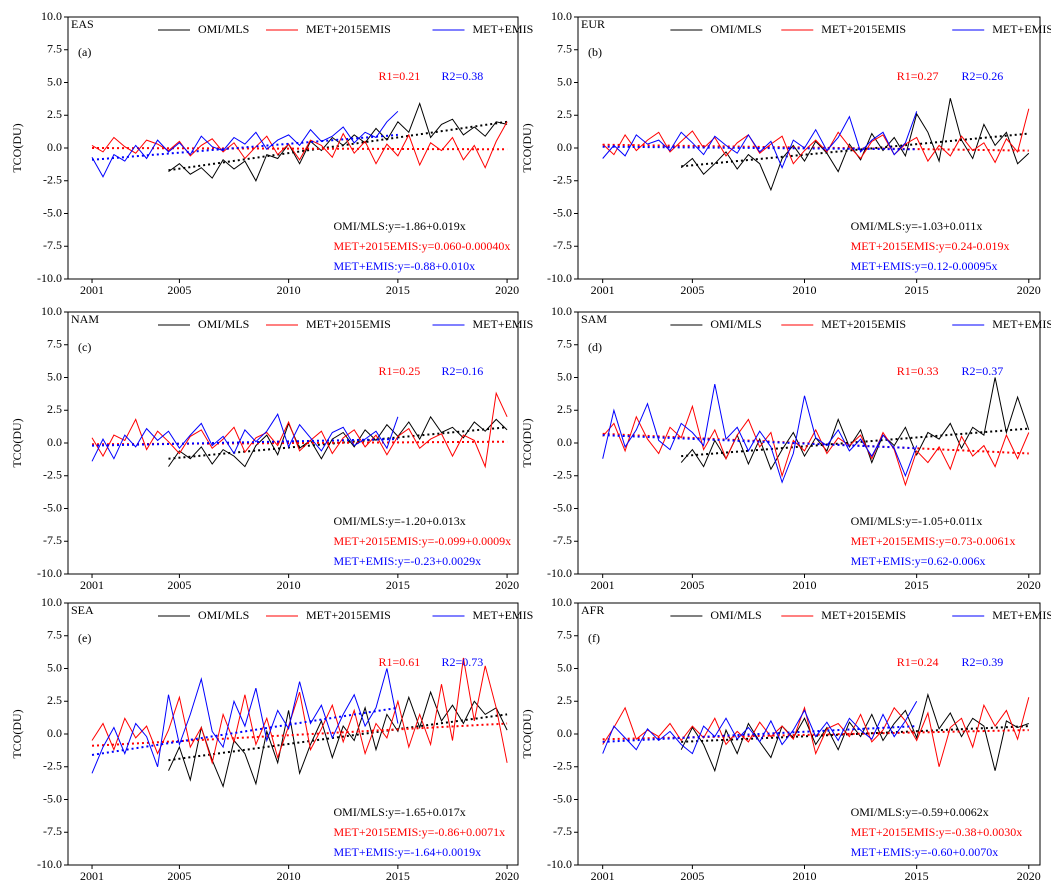 This screenshot has height=883, width=1051. I want to click on r2-label: R2=0.26, so click(982, 76).